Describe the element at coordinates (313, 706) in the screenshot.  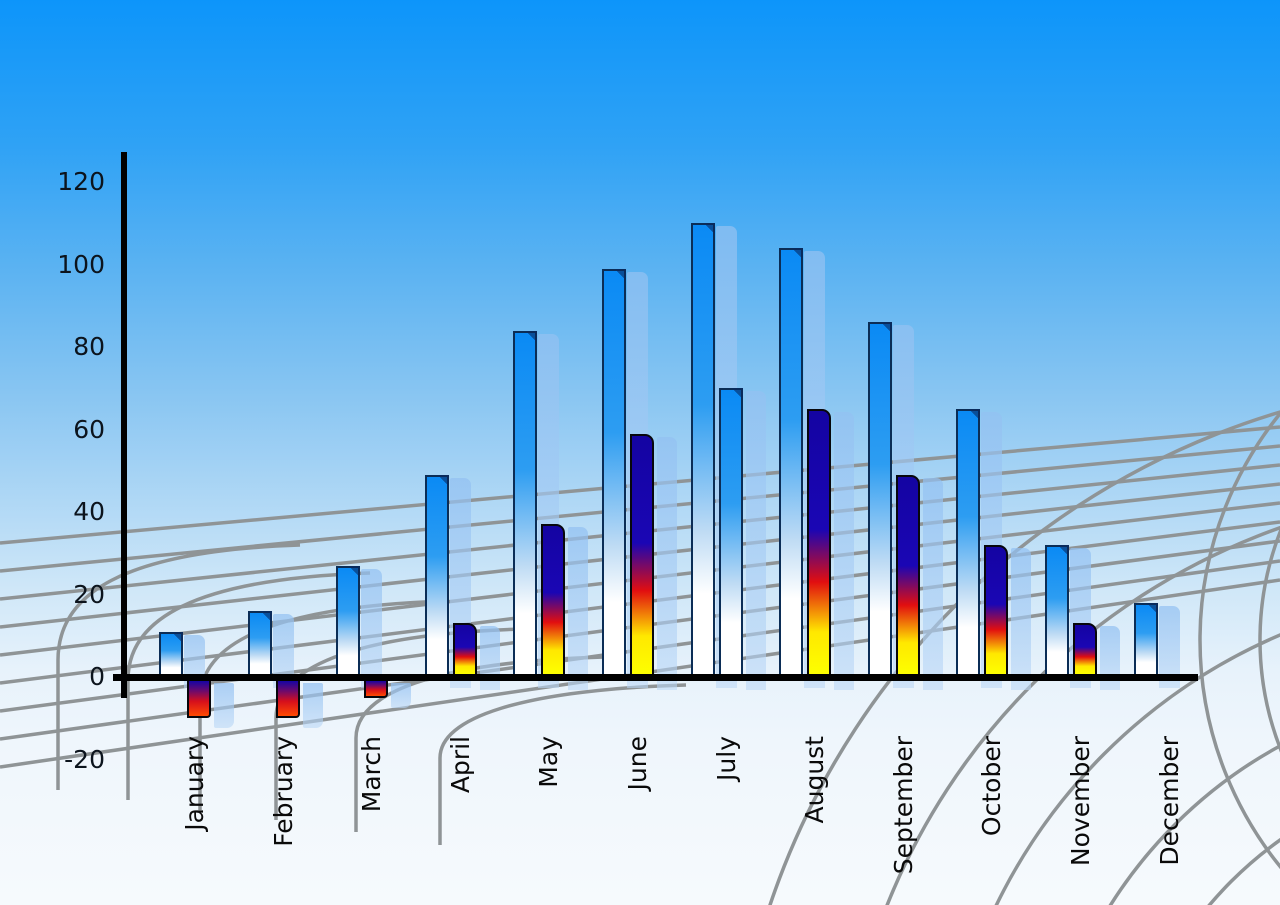
I see `bar-february-secondary-shadow` at that location.